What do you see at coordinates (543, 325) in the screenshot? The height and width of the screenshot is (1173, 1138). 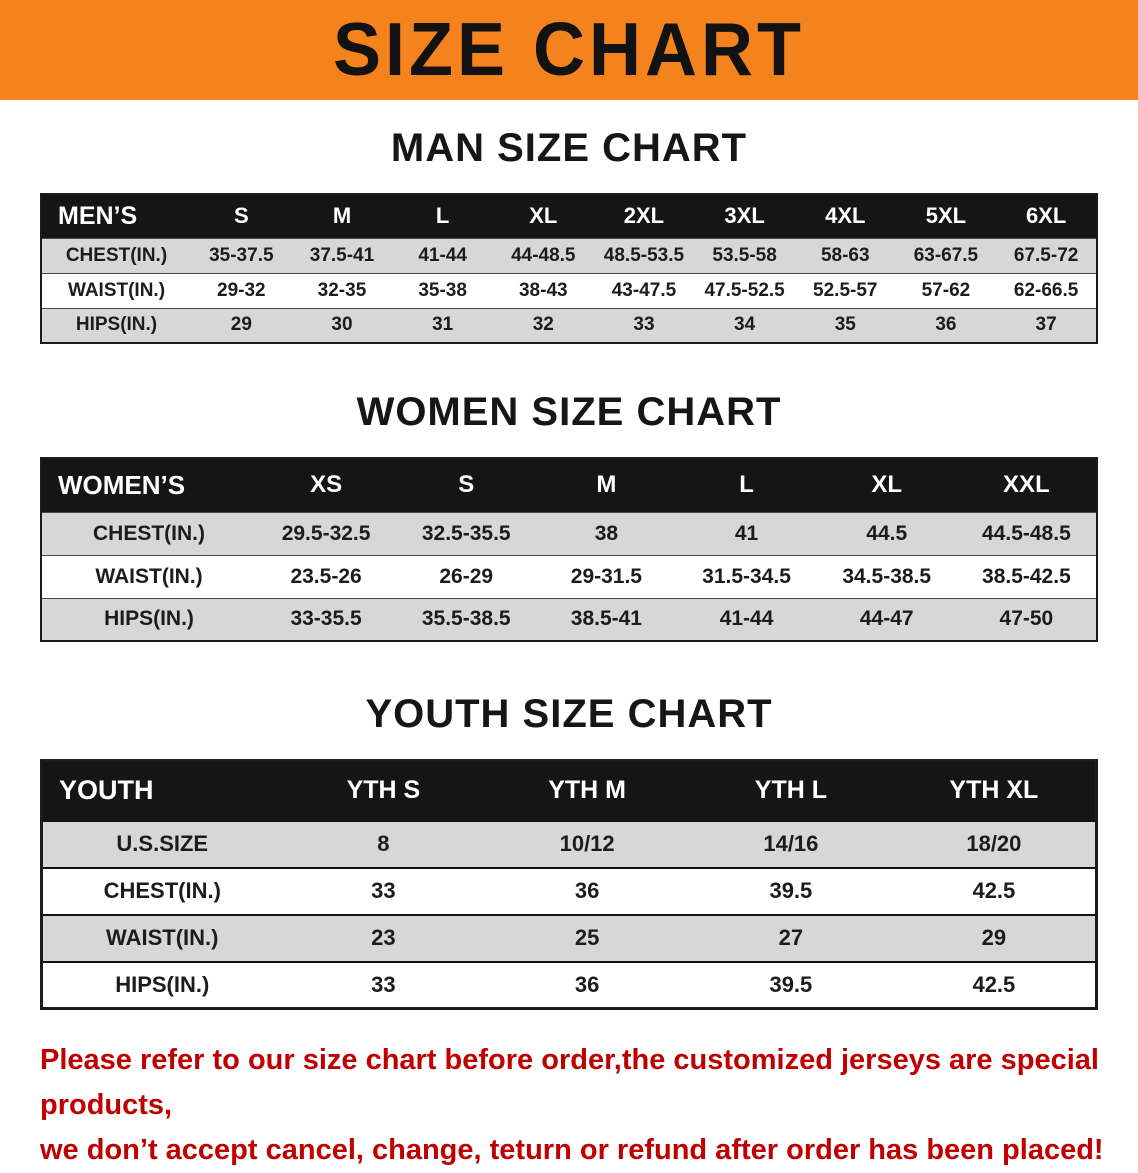 I see `table-cell: 32` at bounding box center [543, 325].